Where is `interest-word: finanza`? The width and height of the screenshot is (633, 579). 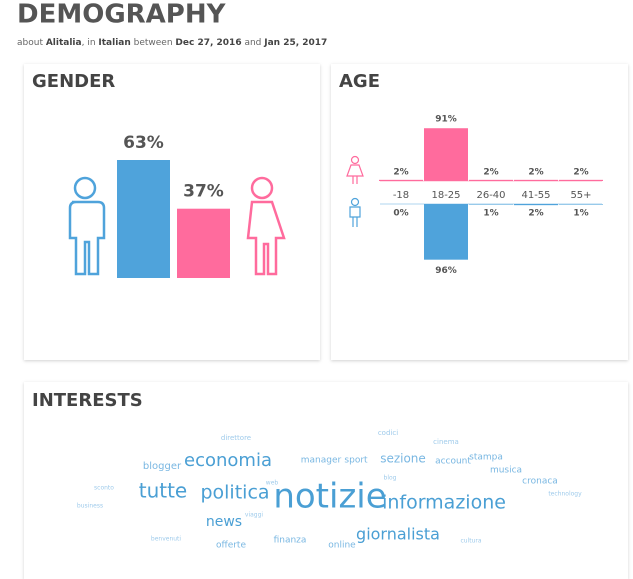
interest-word: finanza is located at coordinates (290, 541).